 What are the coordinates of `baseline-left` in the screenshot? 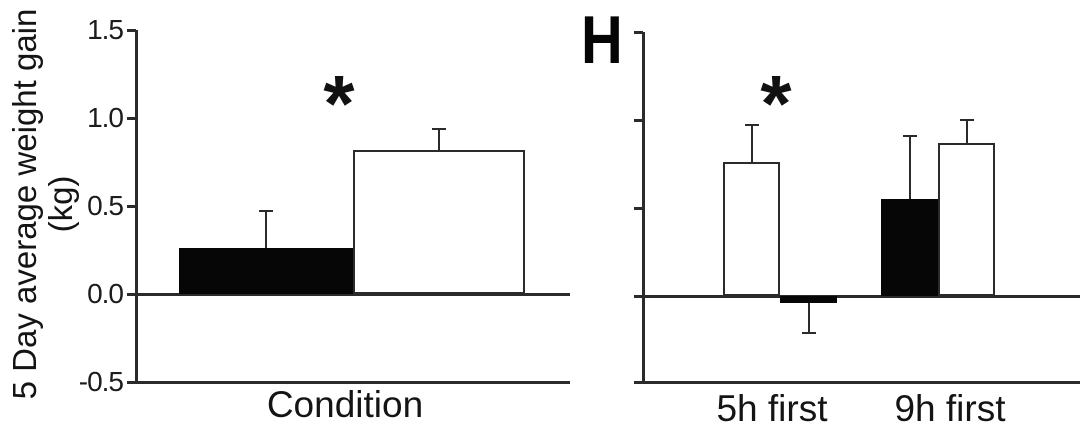 It's located at (348, 382).